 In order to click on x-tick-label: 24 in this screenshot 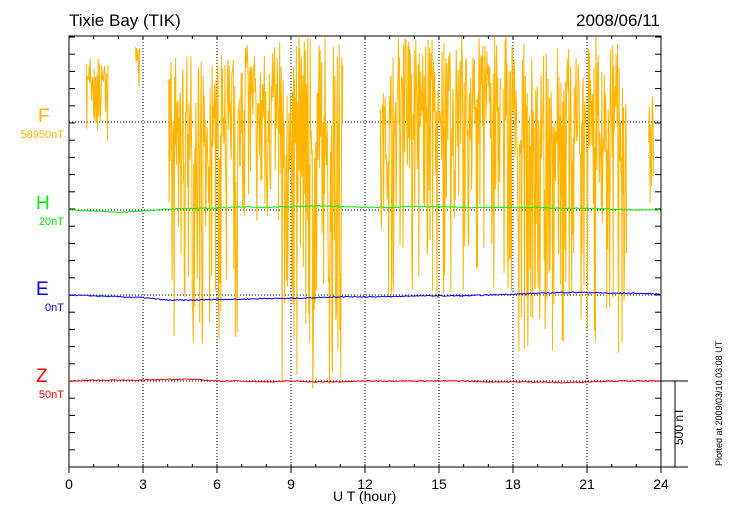, I will do `click(661, 484)`.